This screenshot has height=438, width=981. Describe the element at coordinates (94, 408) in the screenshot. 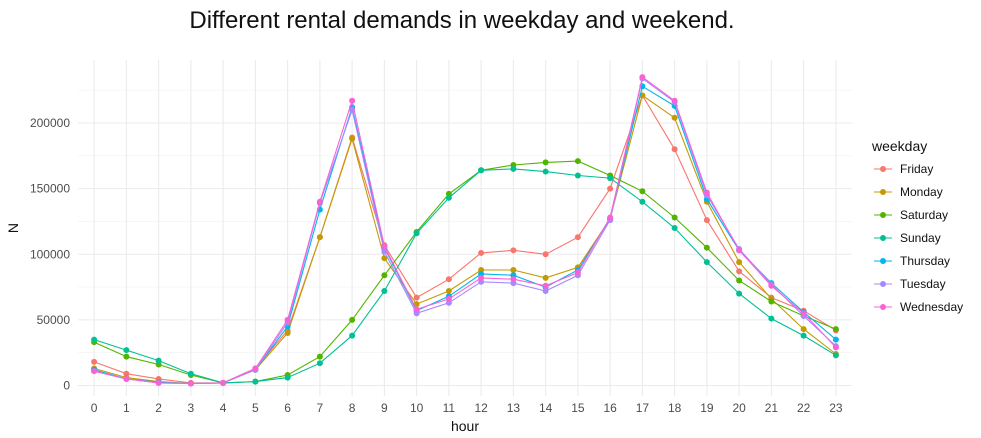

I see `x-tick-label: 0` at that location.